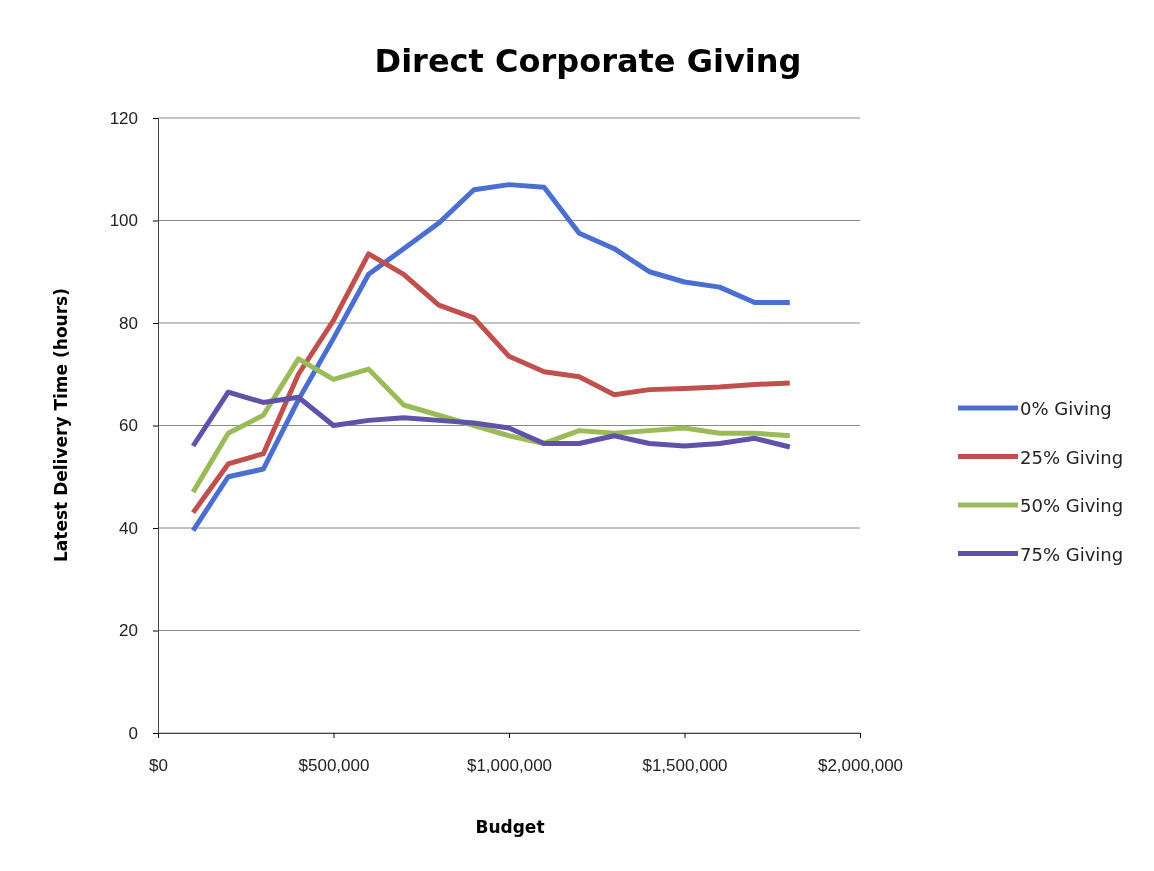  What do you see at coordinates (685, 765) in the screenshot?
I see `x-tick-label: $1,500,000` at bounding box center [685, 765].